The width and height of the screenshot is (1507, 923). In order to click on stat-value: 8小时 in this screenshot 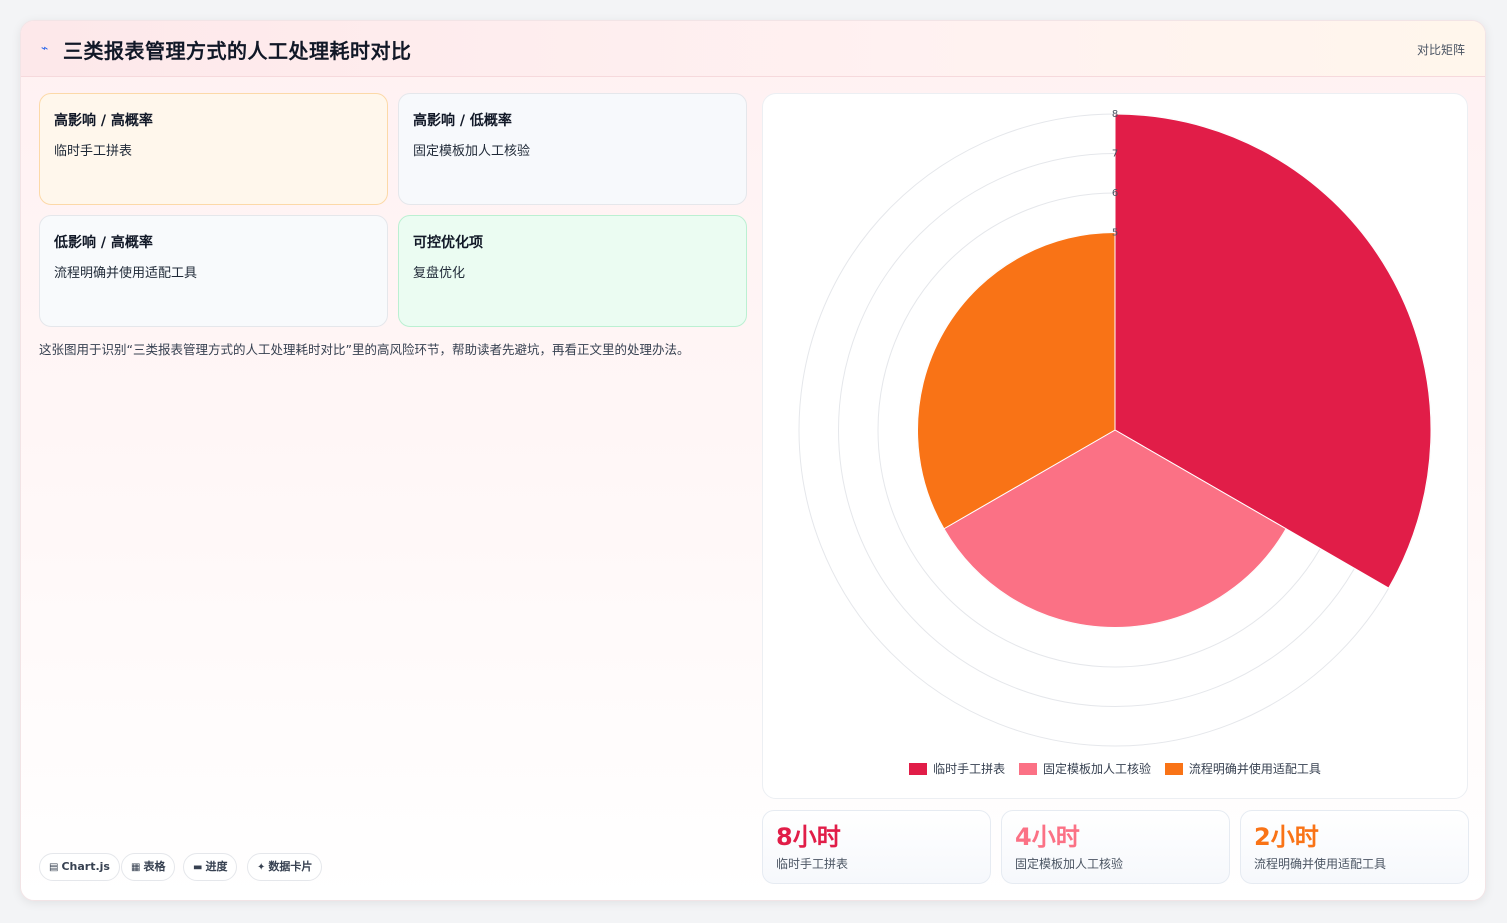, I will do `click(808, 837)`.